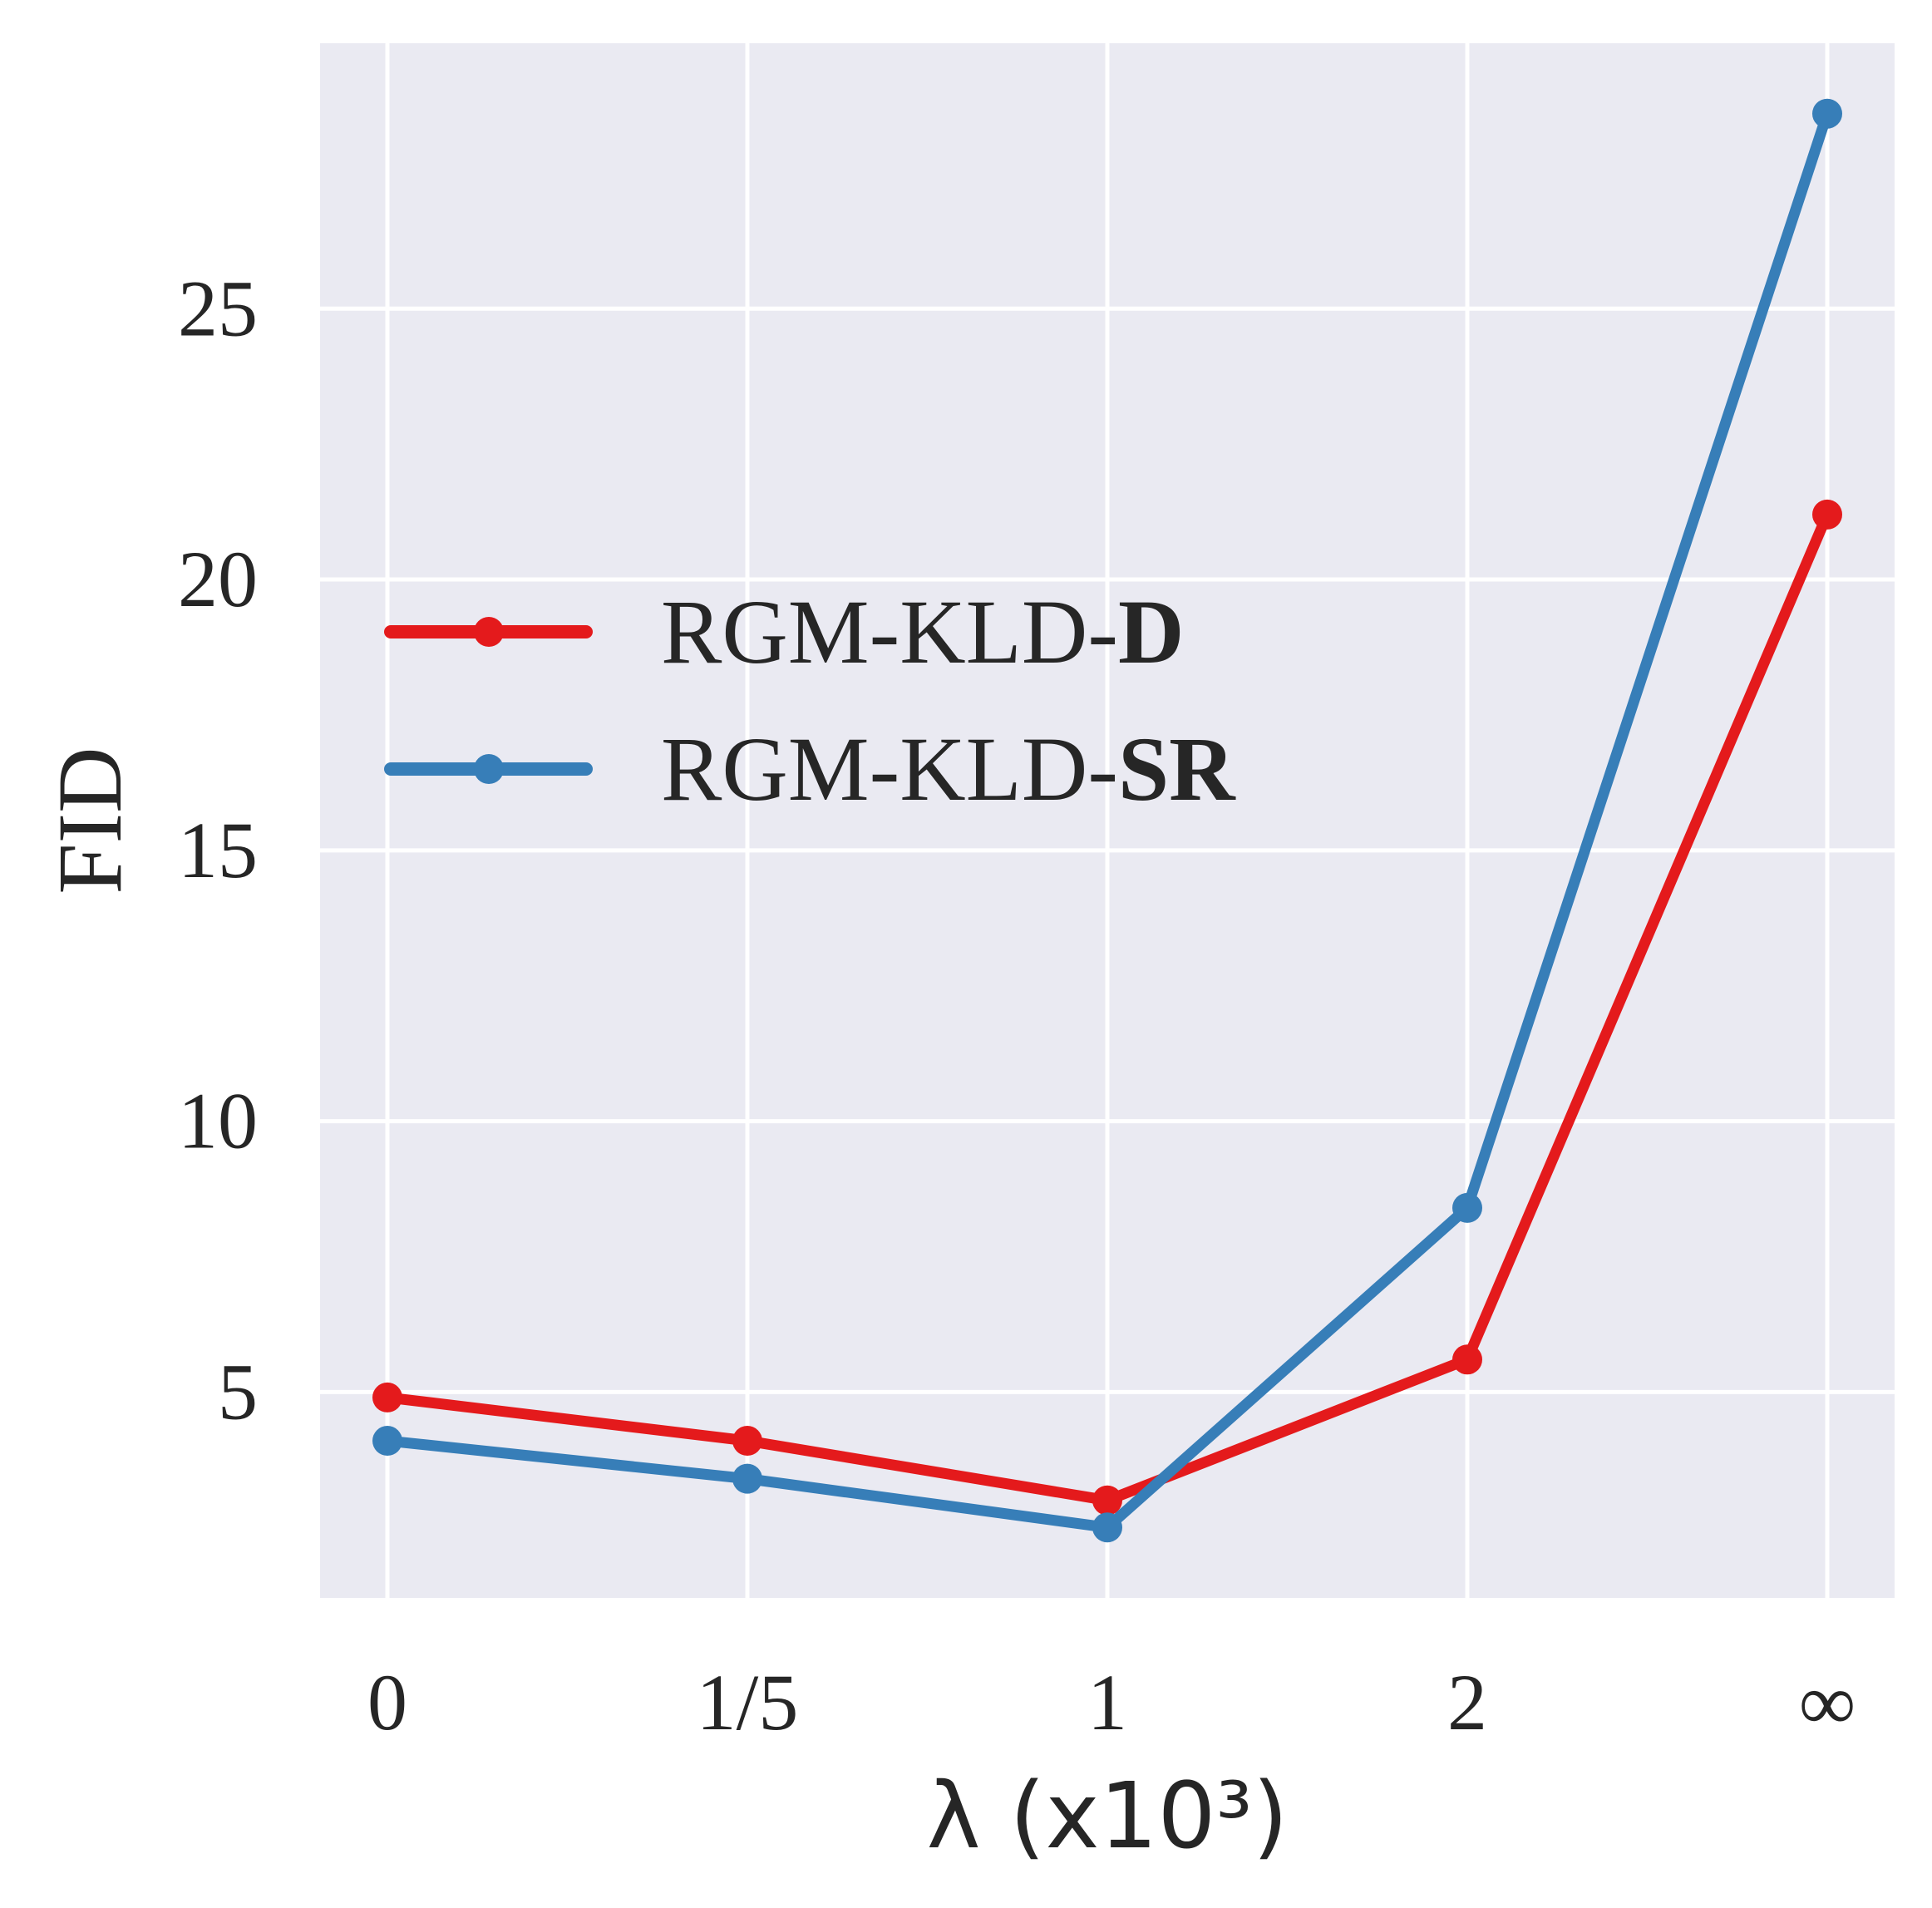 The height and width of the screenshot is (1908, 1932). I want to click on x-tick-label: 1/5, so click(748, 1702).